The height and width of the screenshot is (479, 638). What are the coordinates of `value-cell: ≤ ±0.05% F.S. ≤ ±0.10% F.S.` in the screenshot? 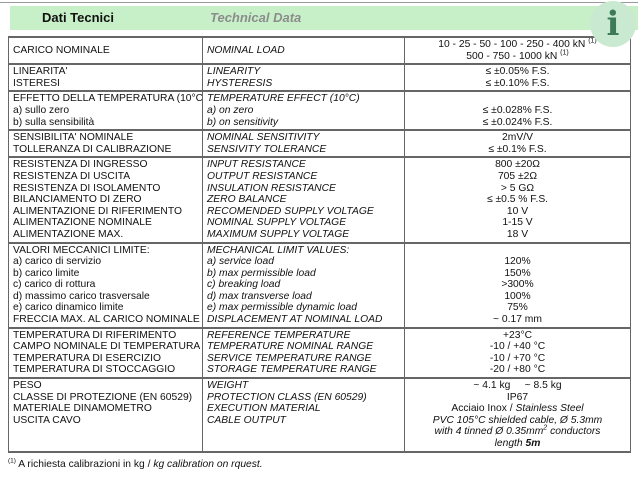 It's located at (517, 78).